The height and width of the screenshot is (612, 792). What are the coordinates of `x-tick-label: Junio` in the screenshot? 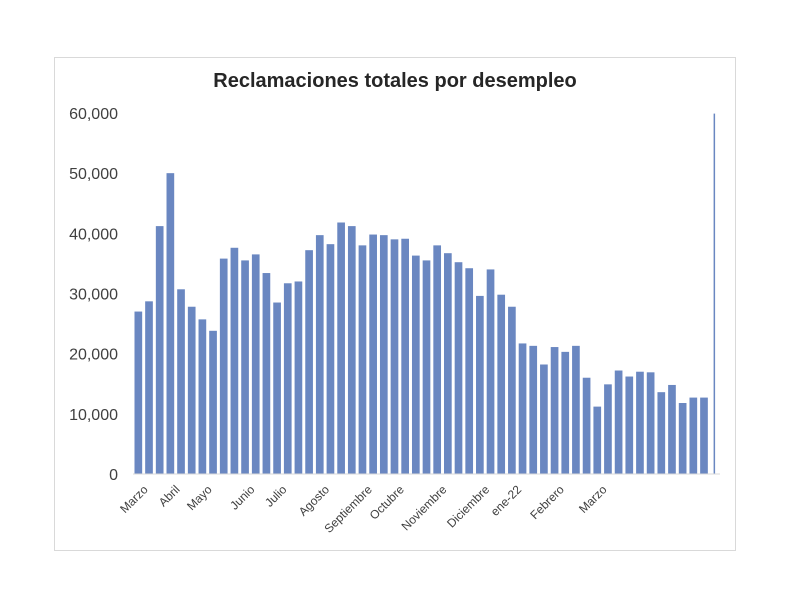 It's located at (242, 497).